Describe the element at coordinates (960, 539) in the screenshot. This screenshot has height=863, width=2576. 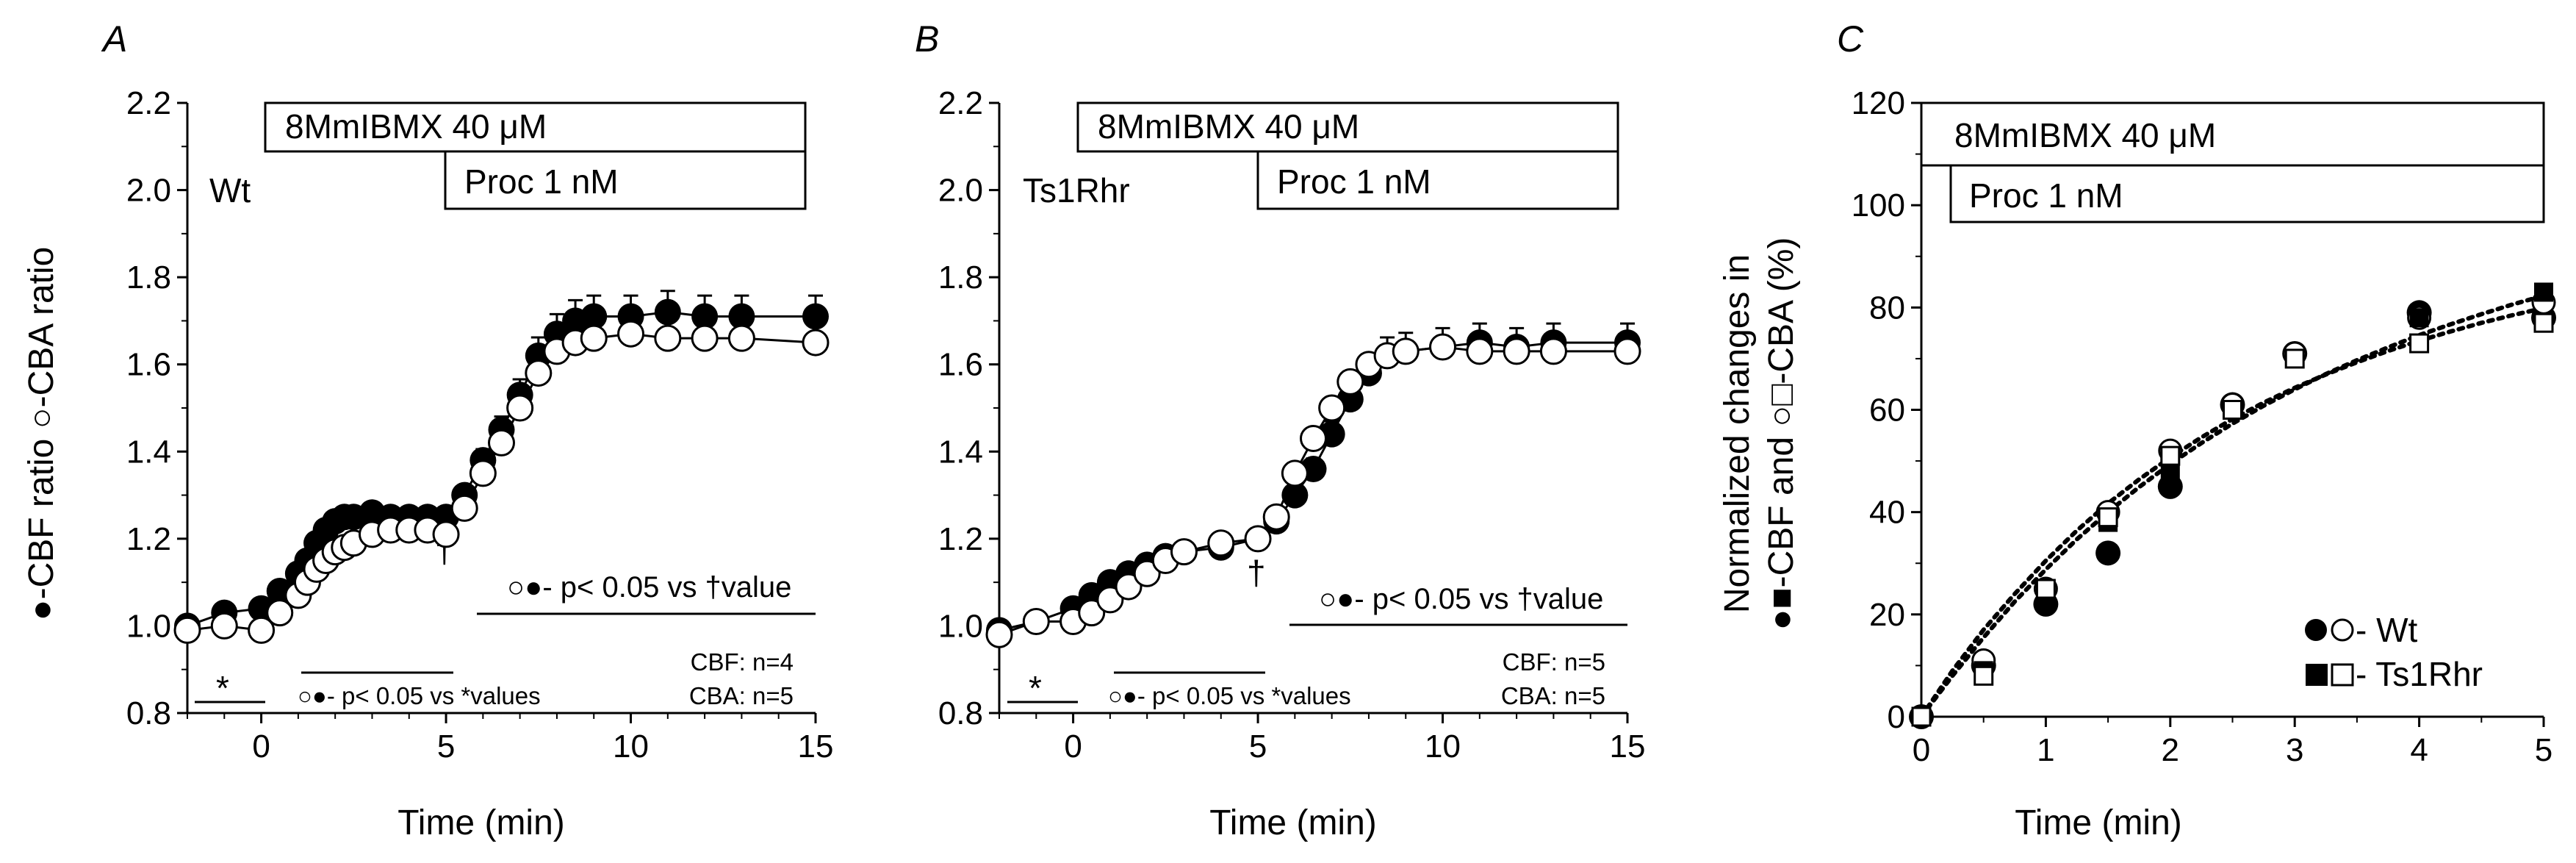
I see `y-tick-label: 1.2` at that location.